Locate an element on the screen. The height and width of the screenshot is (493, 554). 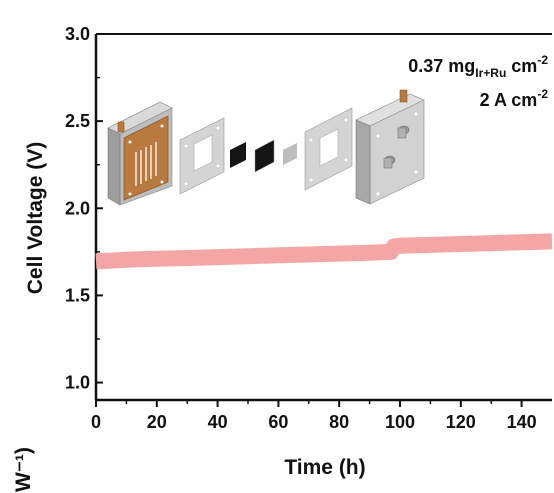
y-tick-label: 1.0 is located at coordinates (77, 383).